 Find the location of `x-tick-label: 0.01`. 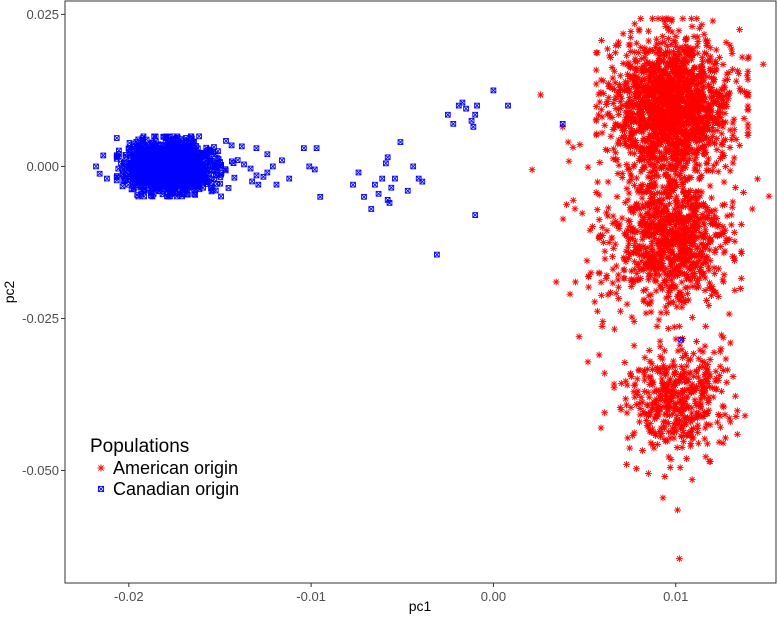

x-tick-label: 0.01 is located at coordinates (675, 596).